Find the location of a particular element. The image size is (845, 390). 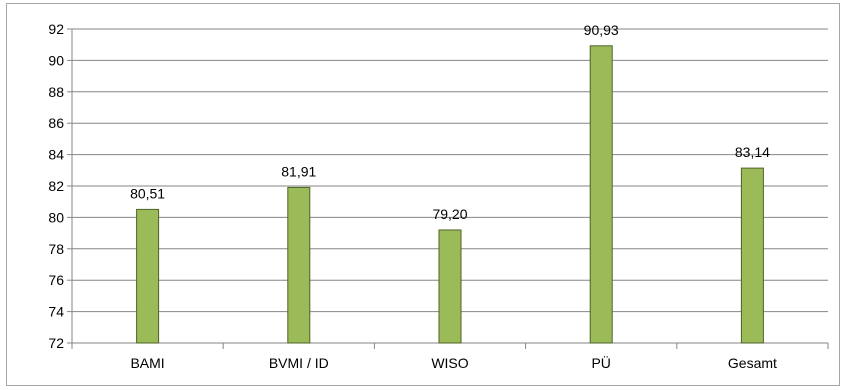

data-label: 80,51 is located at coordinates (147, 193).